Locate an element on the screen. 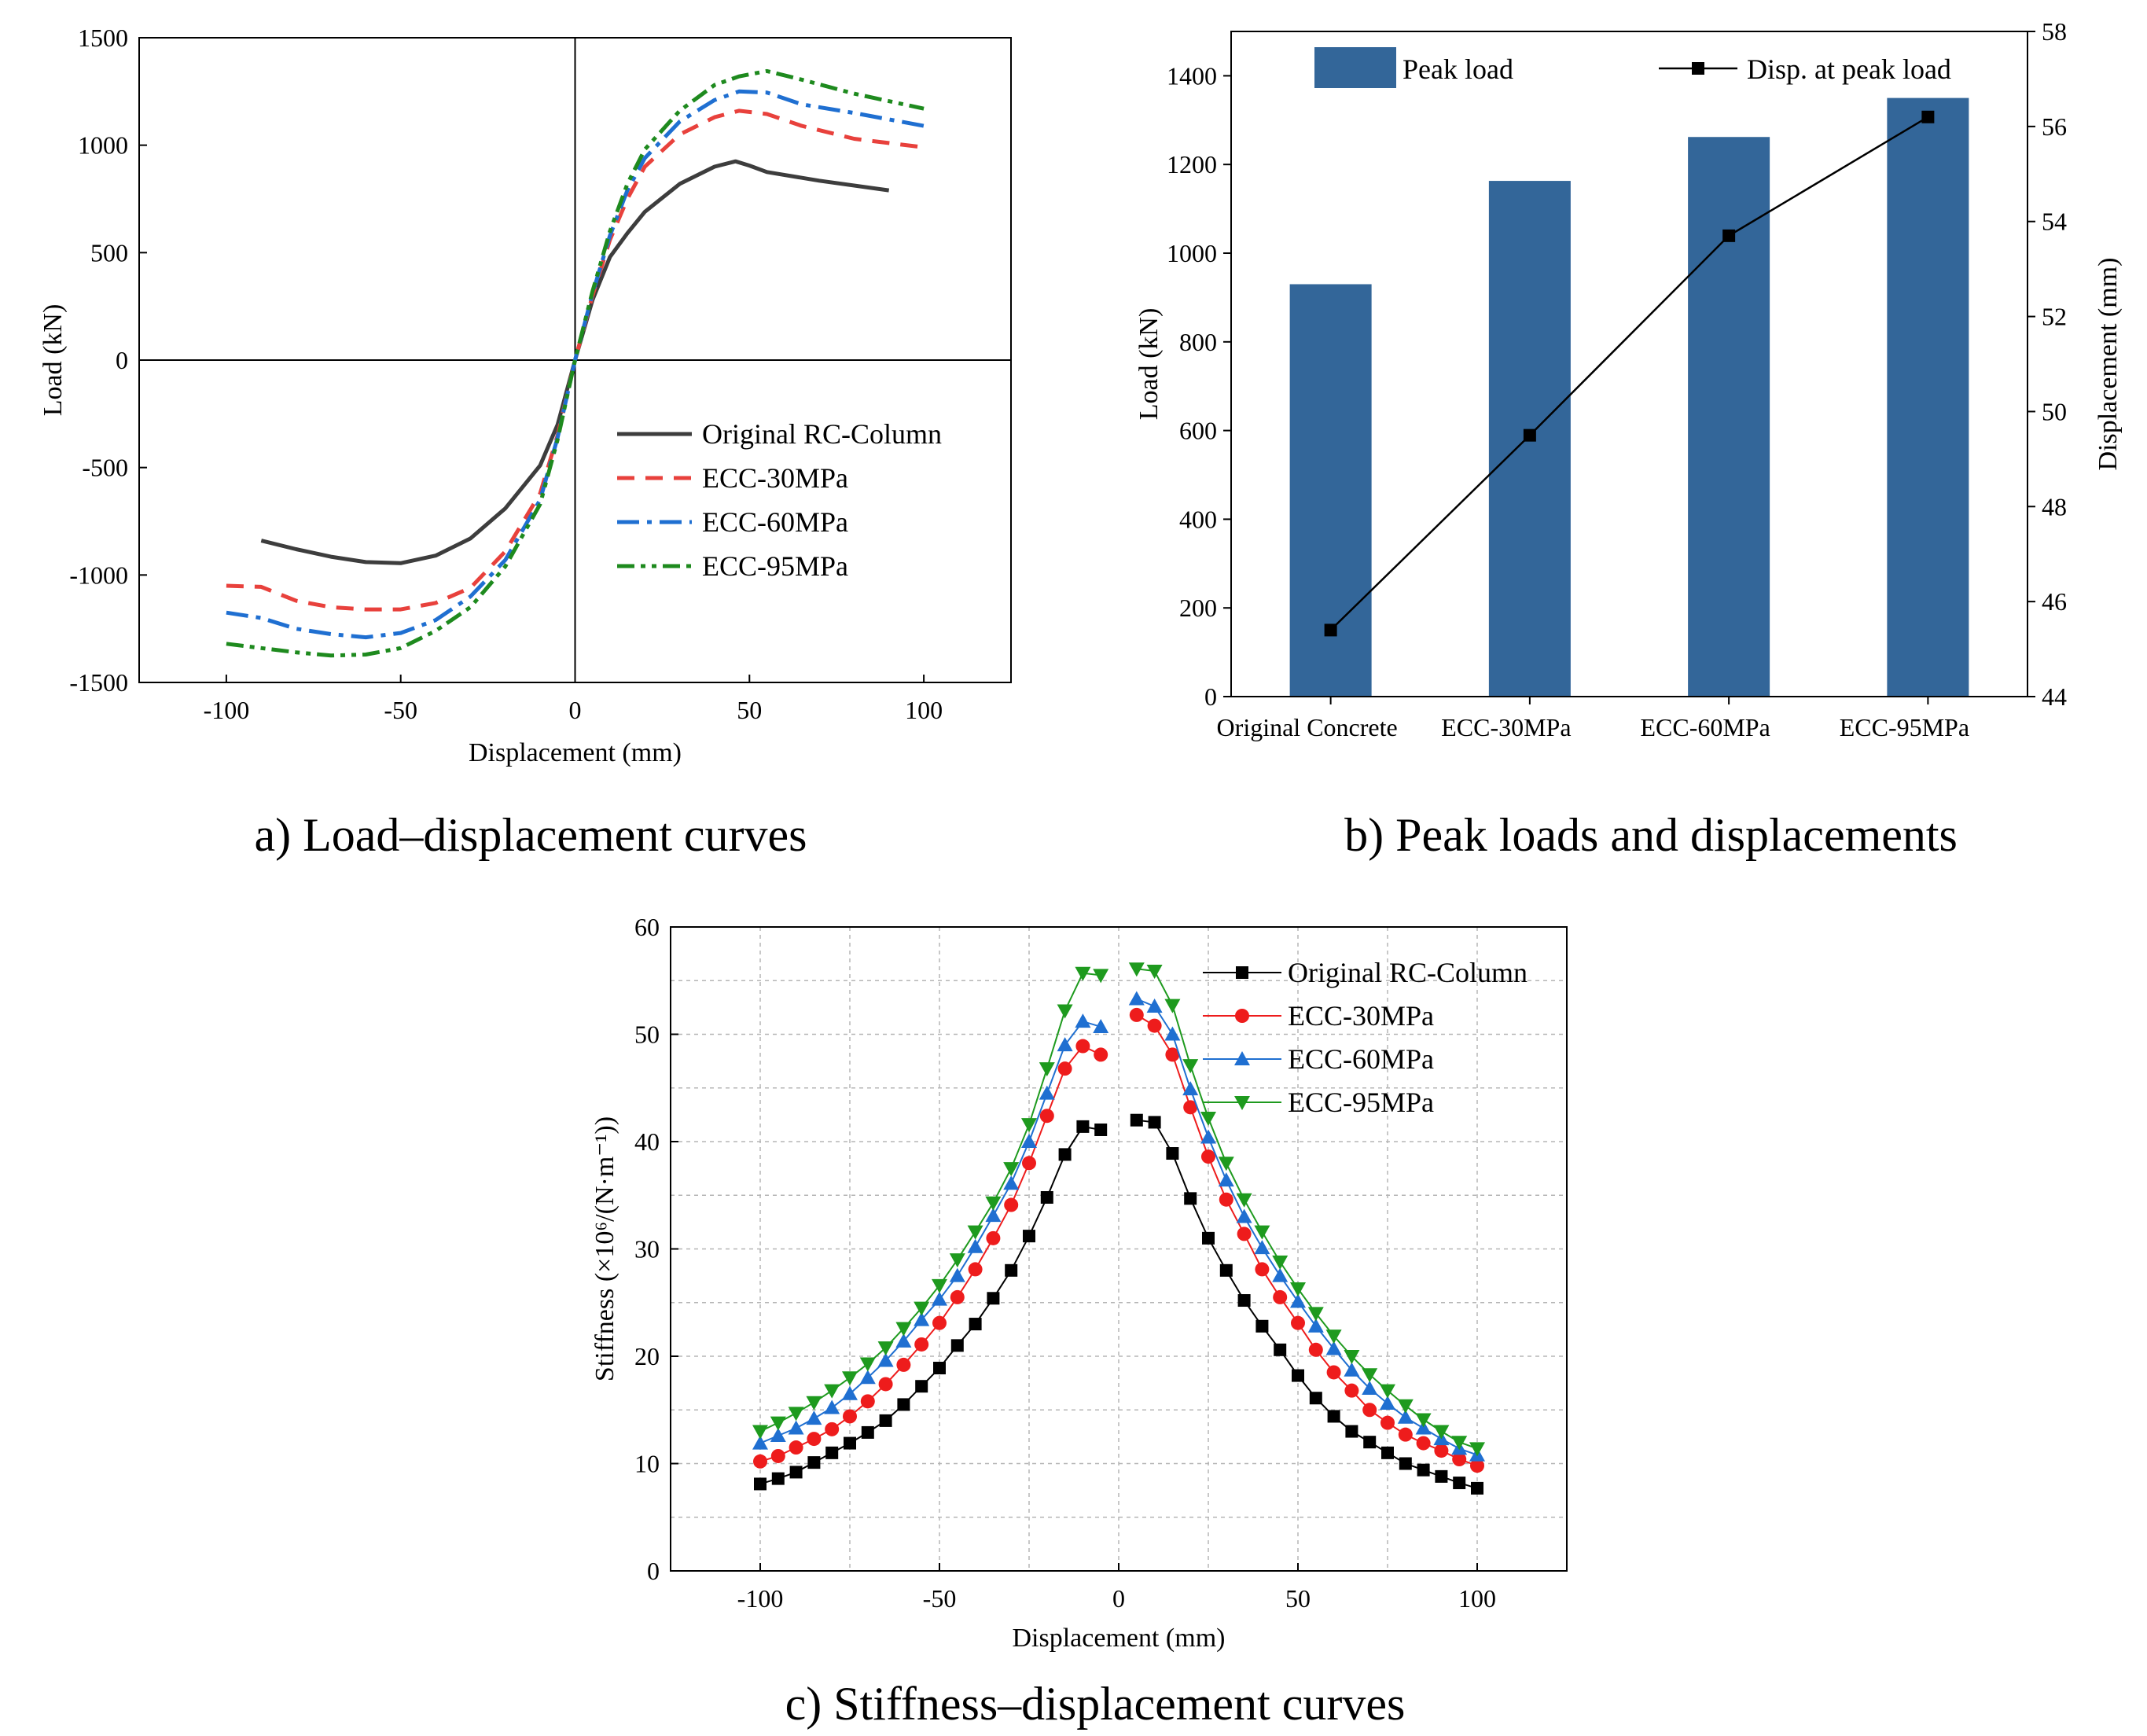  legend-label: Disp. at peak load is located at coordinates (1849, 69).